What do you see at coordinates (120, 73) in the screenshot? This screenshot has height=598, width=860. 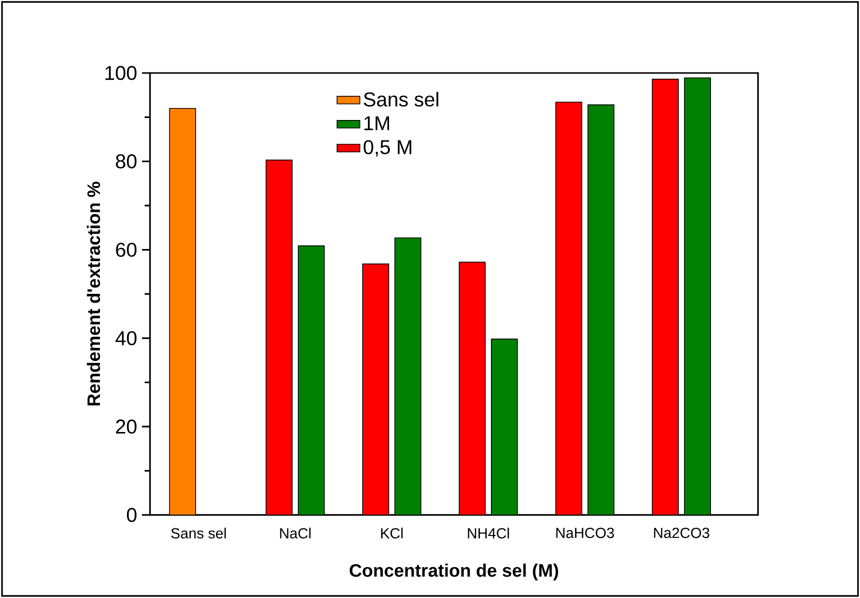 I see `y-tick-label: 100` at bounding box center [120, 73].